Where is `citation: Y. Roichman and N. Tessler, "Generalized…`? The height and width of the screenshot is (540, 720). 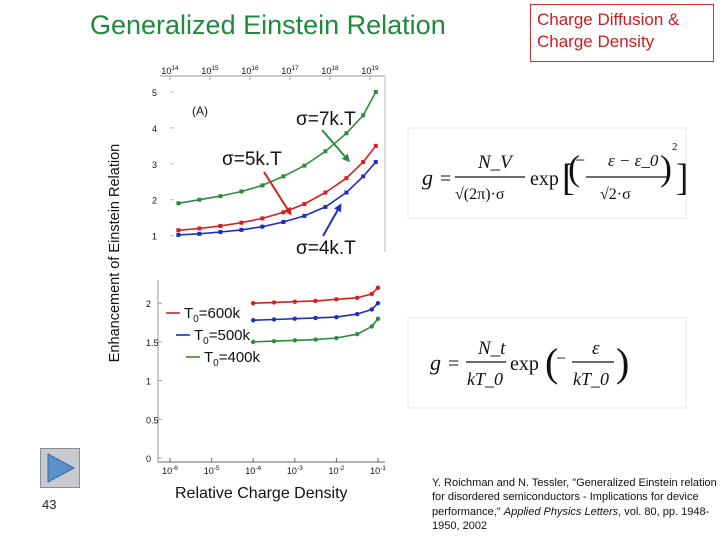
citation: Y. Roichman and N. Tessler, "Generalized… is located at coordinates (574, 505).